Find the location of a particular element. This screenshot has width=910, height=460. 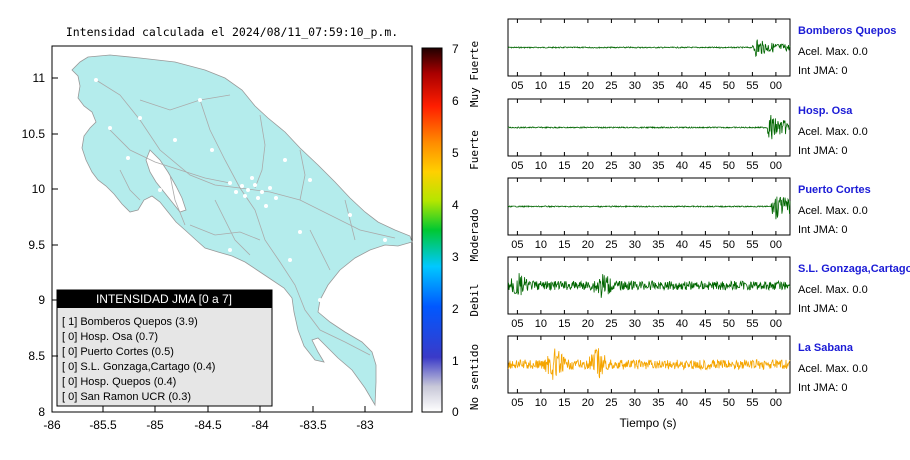

legend-entry: [ 0] Puerto Cortes (0.5) is located at coordinates (118, 352).